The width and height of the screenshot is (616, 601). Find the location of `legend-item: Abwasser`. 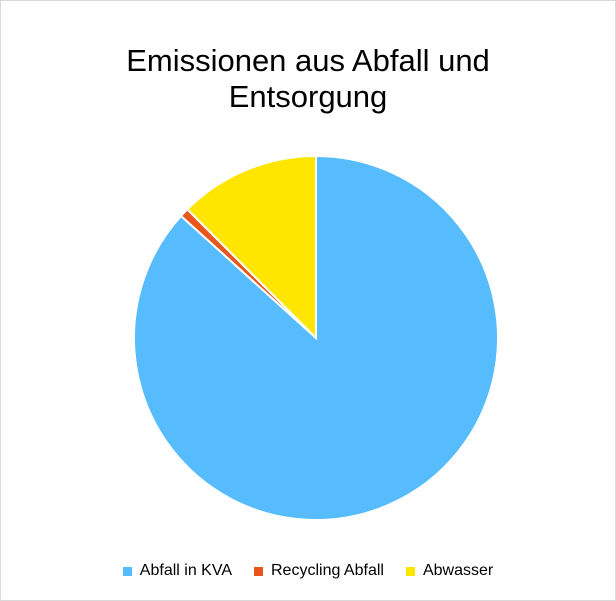

legend-item: Abwasser is located at coordinates (449, 571).